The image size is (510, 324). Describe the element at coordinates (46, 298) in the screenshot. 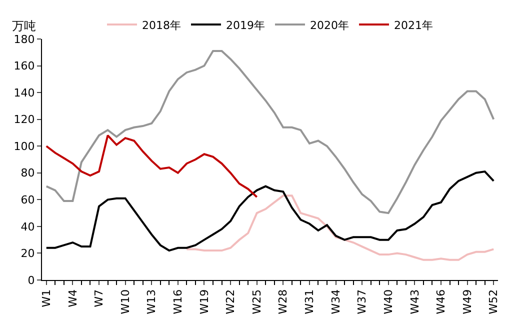

I see `x-tick-label: W1` at that location.